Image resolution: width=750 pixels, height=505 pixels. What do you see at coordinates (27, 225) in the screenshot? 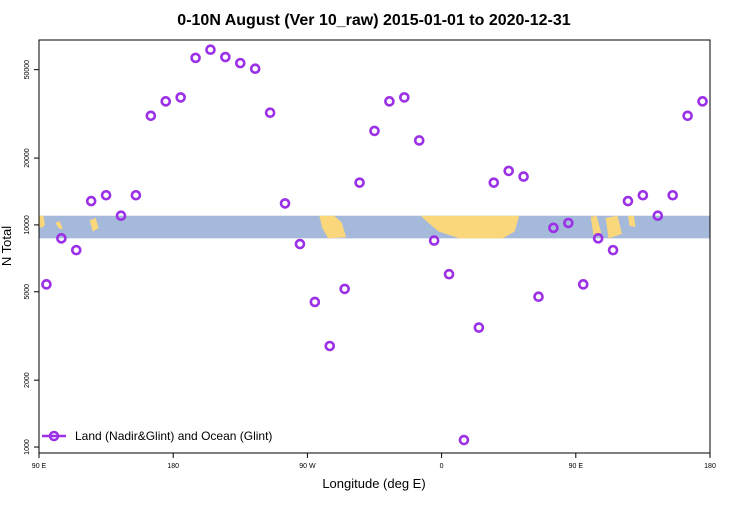
I see `y-tick-label: 10000` at bounding box center [27, 225].